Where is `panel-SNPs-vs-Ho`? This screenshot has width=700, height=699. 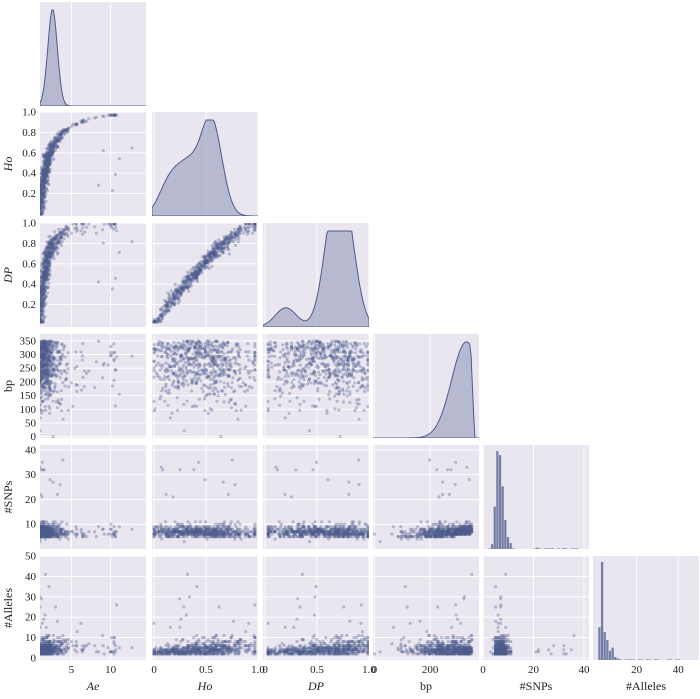 panel-SNPs-vs-Ho is located at coordinates (205, 497).